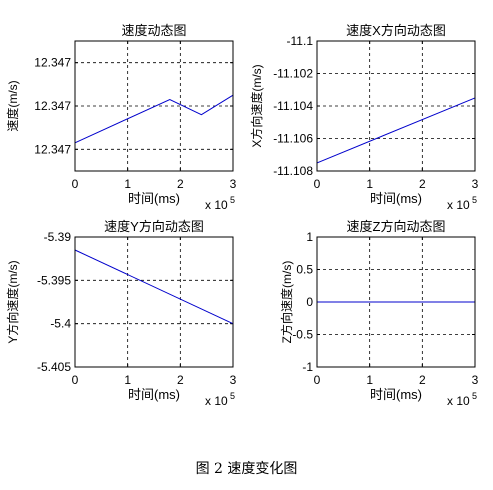  What do you see at coordinates (396, 226) in the screenshot?
I see `chart-title: 速度Z方向动态图` at bounding box center [396, 226].